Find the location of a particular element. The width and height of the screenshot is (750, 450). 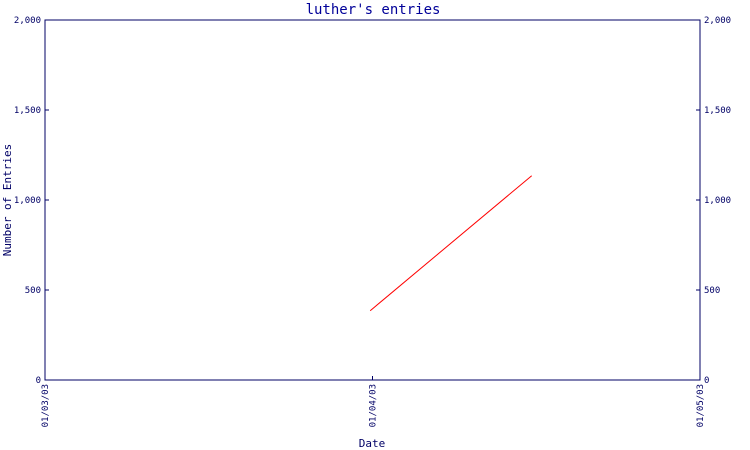

y-tick-label-right: 500 is located at coordinates (712, 291).